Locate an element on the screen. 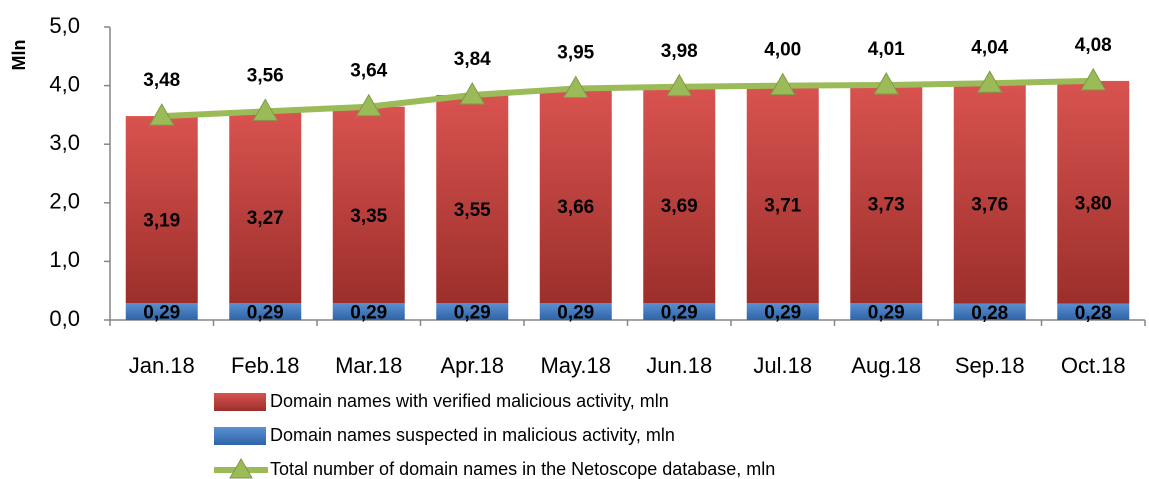 Image resolution: width=1149 pixels, height=479 pixels. x-tick-label: Feb.18 is located at coordinates (265, 365).